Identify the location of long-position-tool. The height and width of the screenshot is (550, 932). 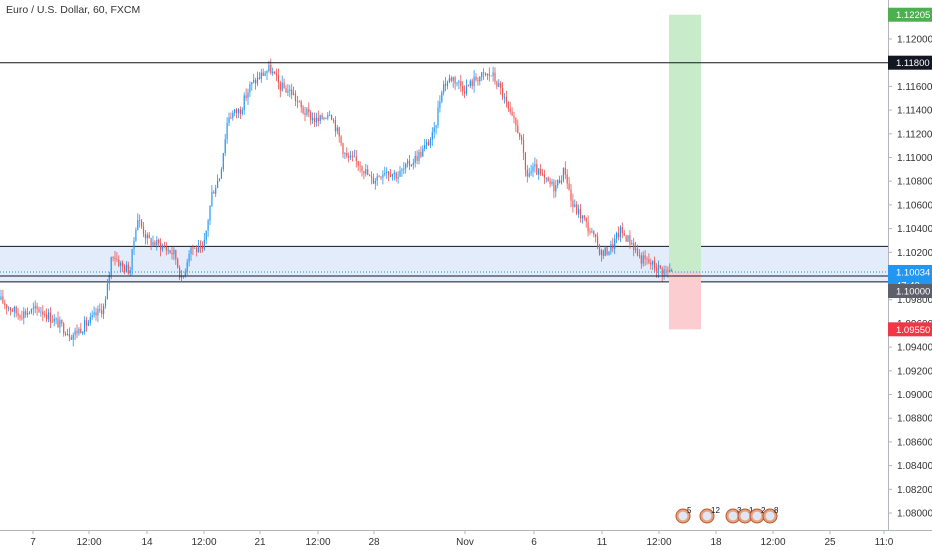
(685, 172).